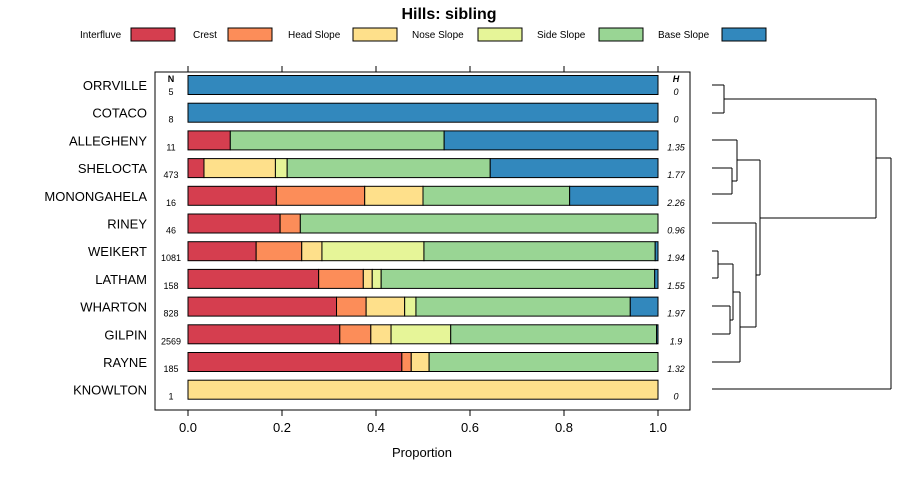 This screenshot has width=900, height=480. I want to click on row-label: ALLEGHENY, so click(108, 140).